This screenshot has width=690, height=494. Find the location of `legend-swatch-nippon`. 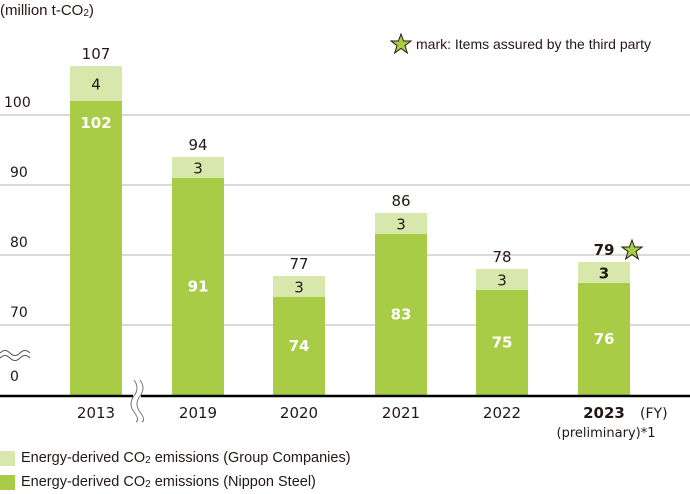

legend-swatch-nippon is located at coordinates (7, 482).